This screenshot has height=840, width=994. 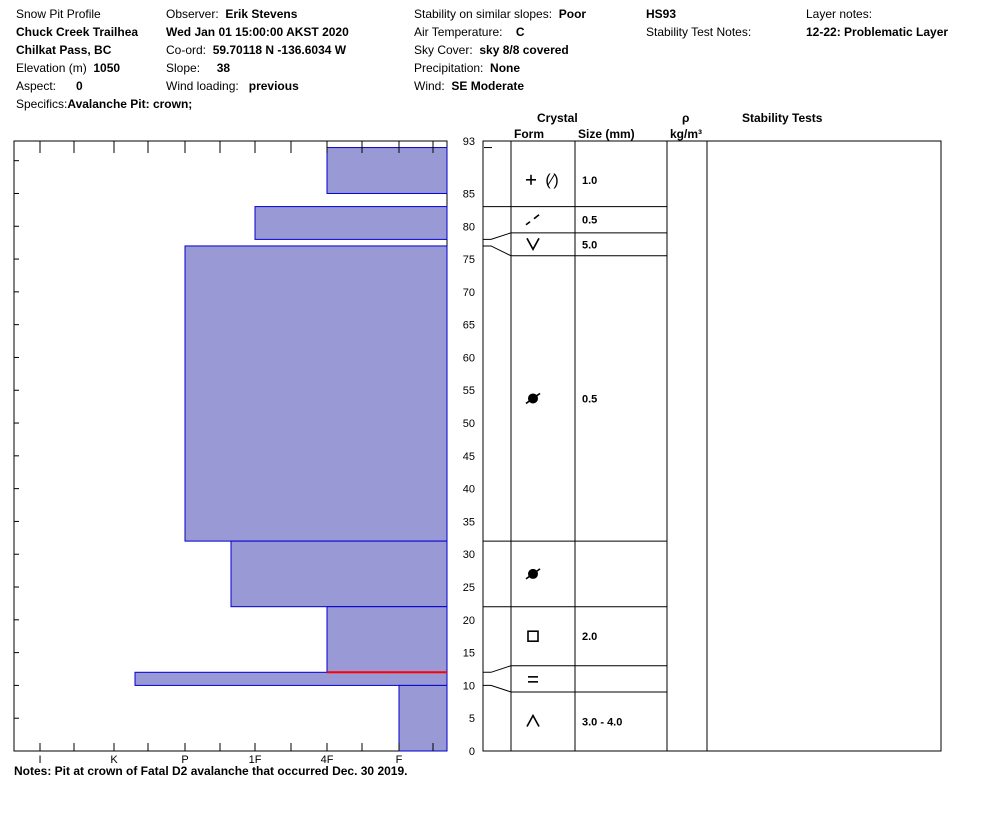 I want to click on precipitation-field: Precipitation: None, so click(x=467, y=68).